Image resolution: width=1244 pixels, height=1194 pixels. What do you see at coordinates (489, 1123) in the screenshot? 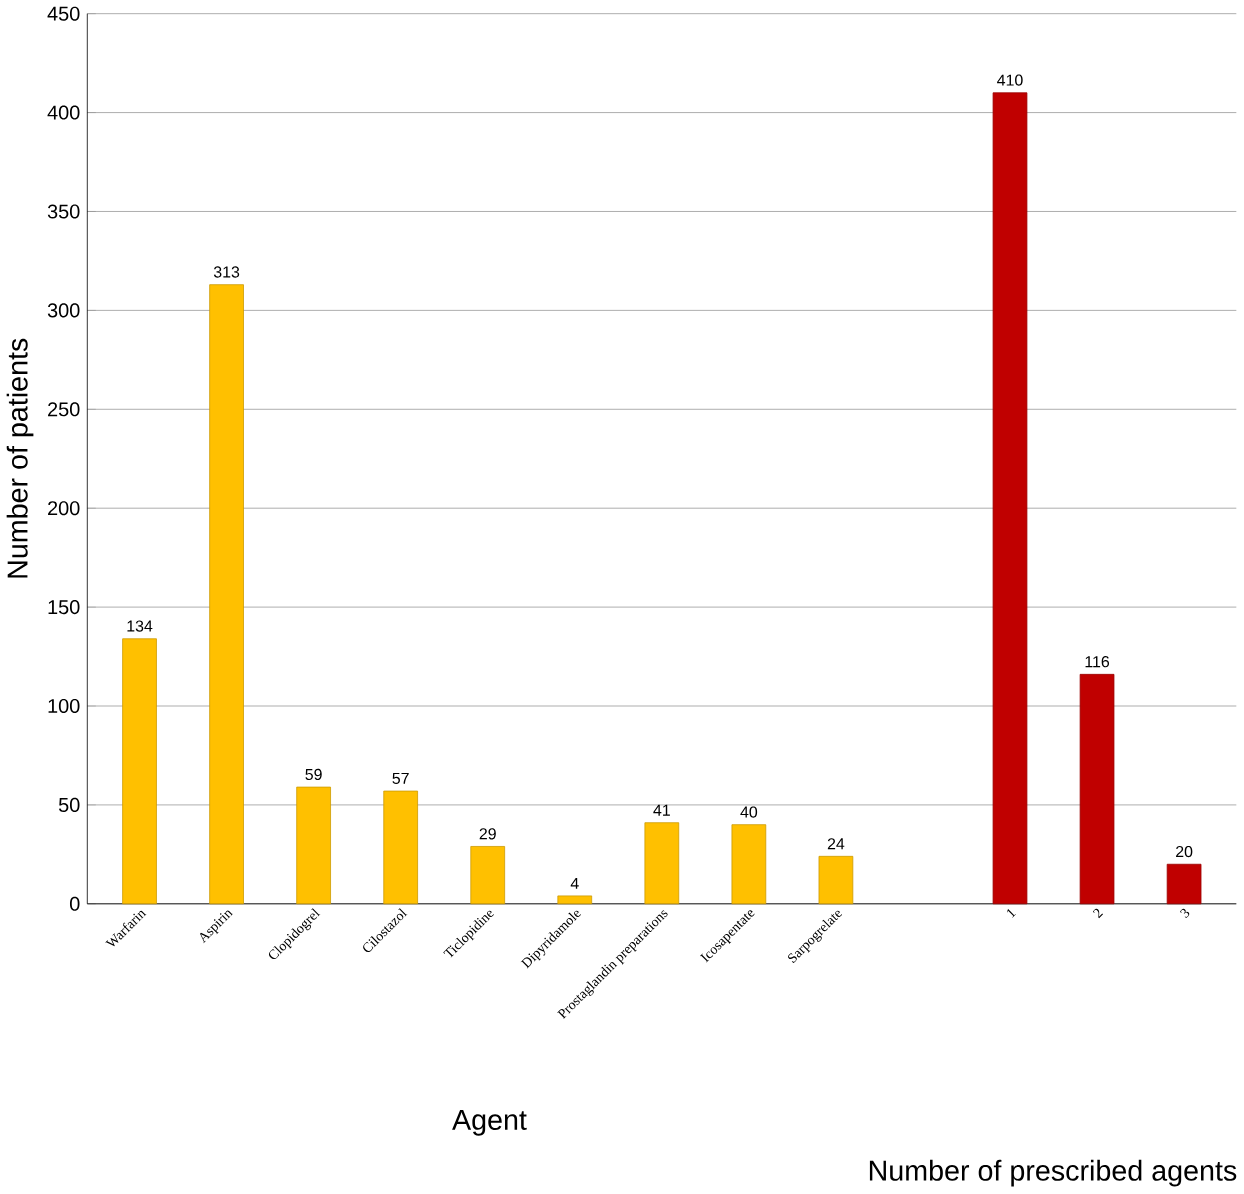
I see `x-axis-title: Agent` at bounding box center [489, 1123].